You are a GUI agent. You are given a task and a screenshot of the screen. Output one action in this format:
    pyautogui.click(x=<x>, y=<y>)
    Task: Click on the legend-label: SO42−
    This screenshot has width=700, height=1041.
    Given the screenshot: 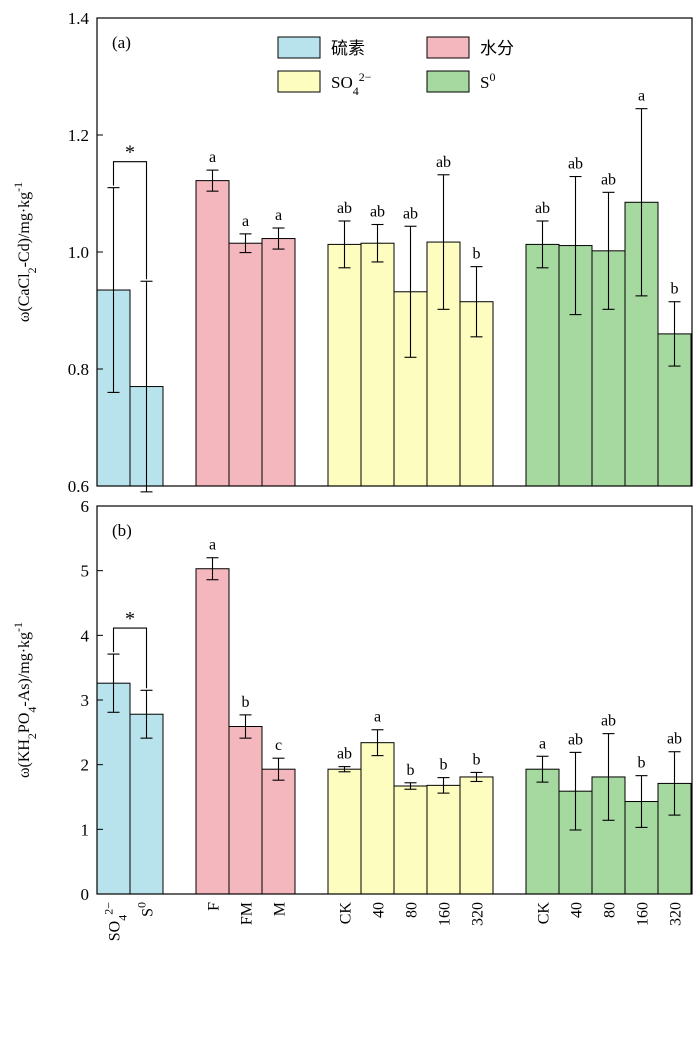 What is the action you would take?
    pyautogui.click(x=351, y=84)
    